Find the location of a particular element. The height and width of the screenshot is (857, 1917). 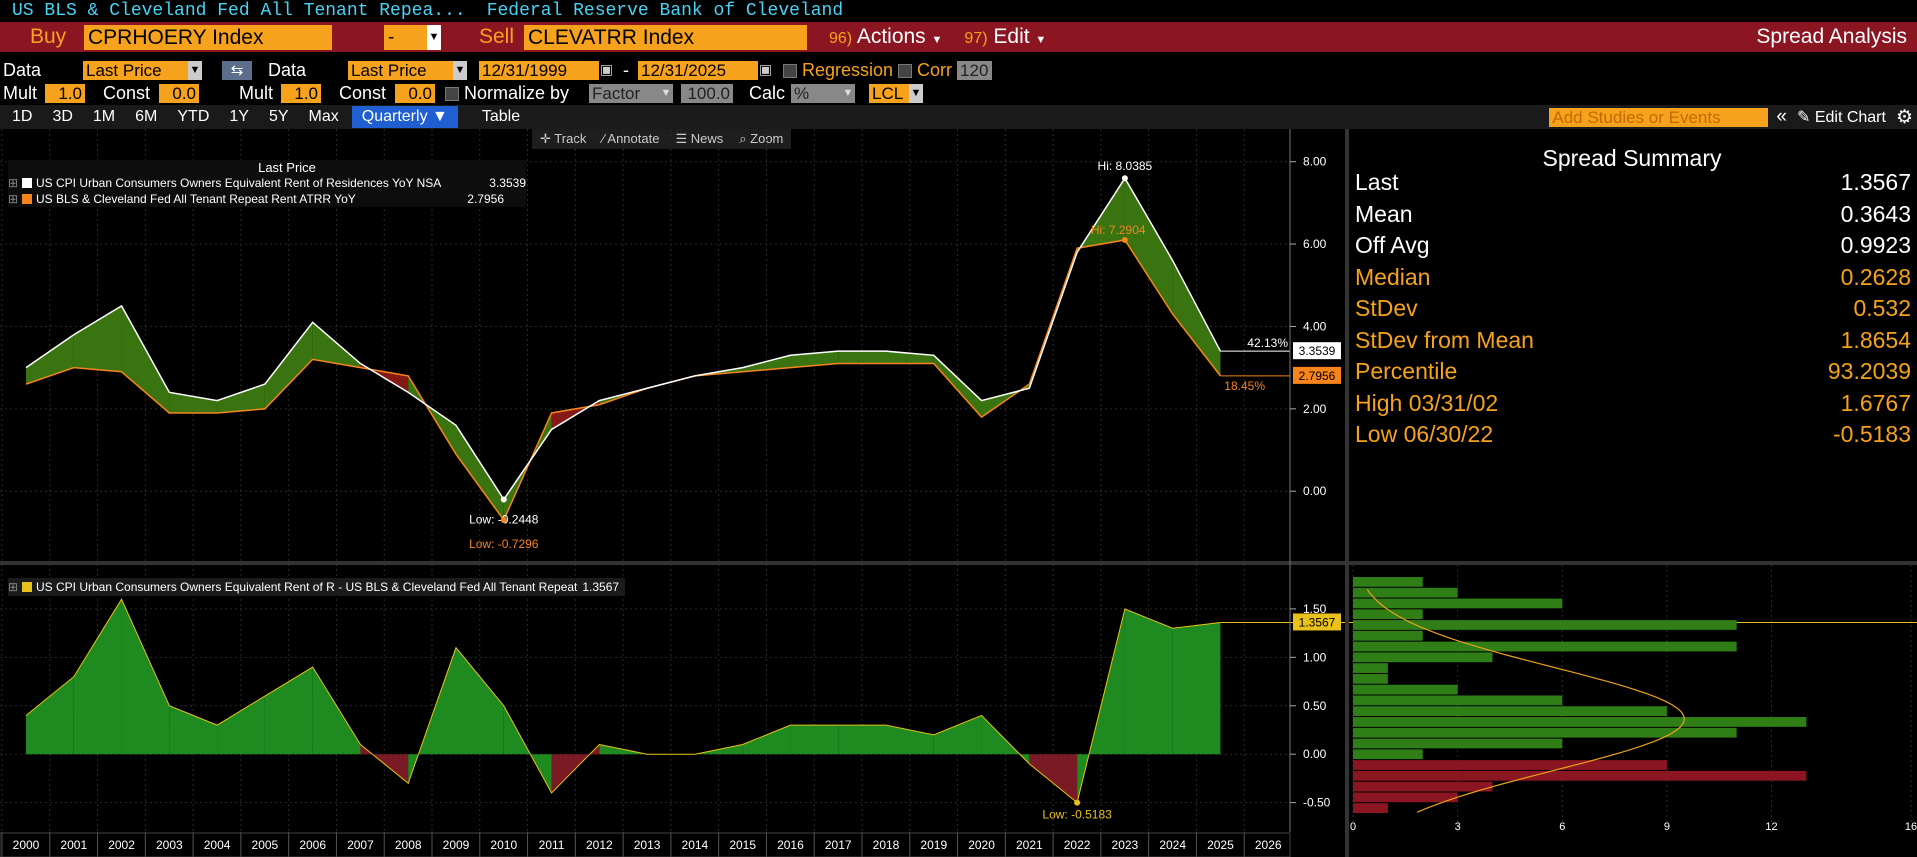

edit-chart-button: ✎ Edit Chart is located at coordinates (1841, 117).